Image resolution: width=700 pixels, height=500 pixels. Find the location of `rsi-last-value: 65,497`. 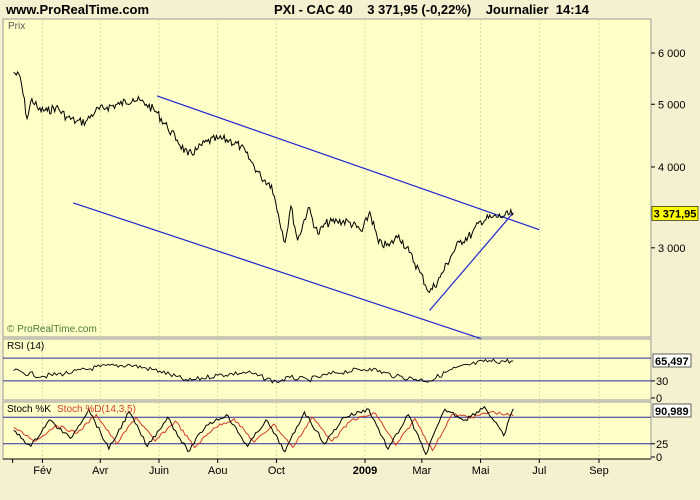

rsi-last-value: 65,497 is located at coordinates (672, 362).